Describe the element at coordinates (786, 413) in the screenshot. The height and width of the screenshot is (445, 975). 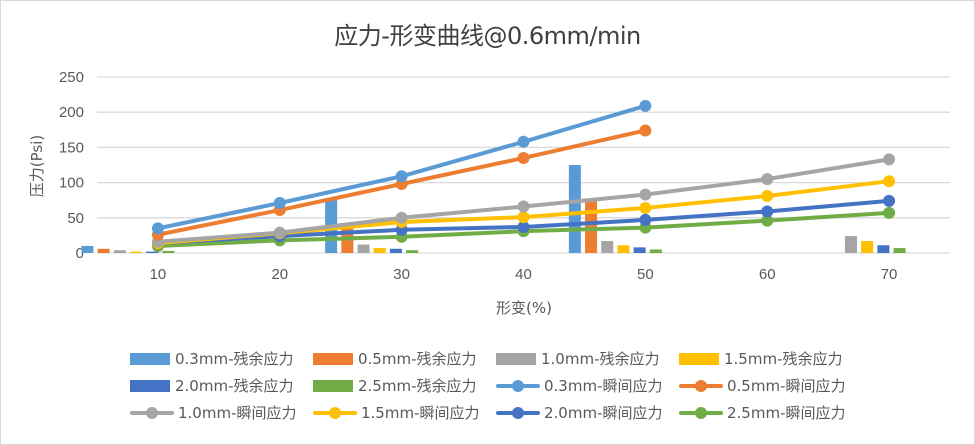
I see `legend-label: 2.5mm-瞬间应力` at that location.